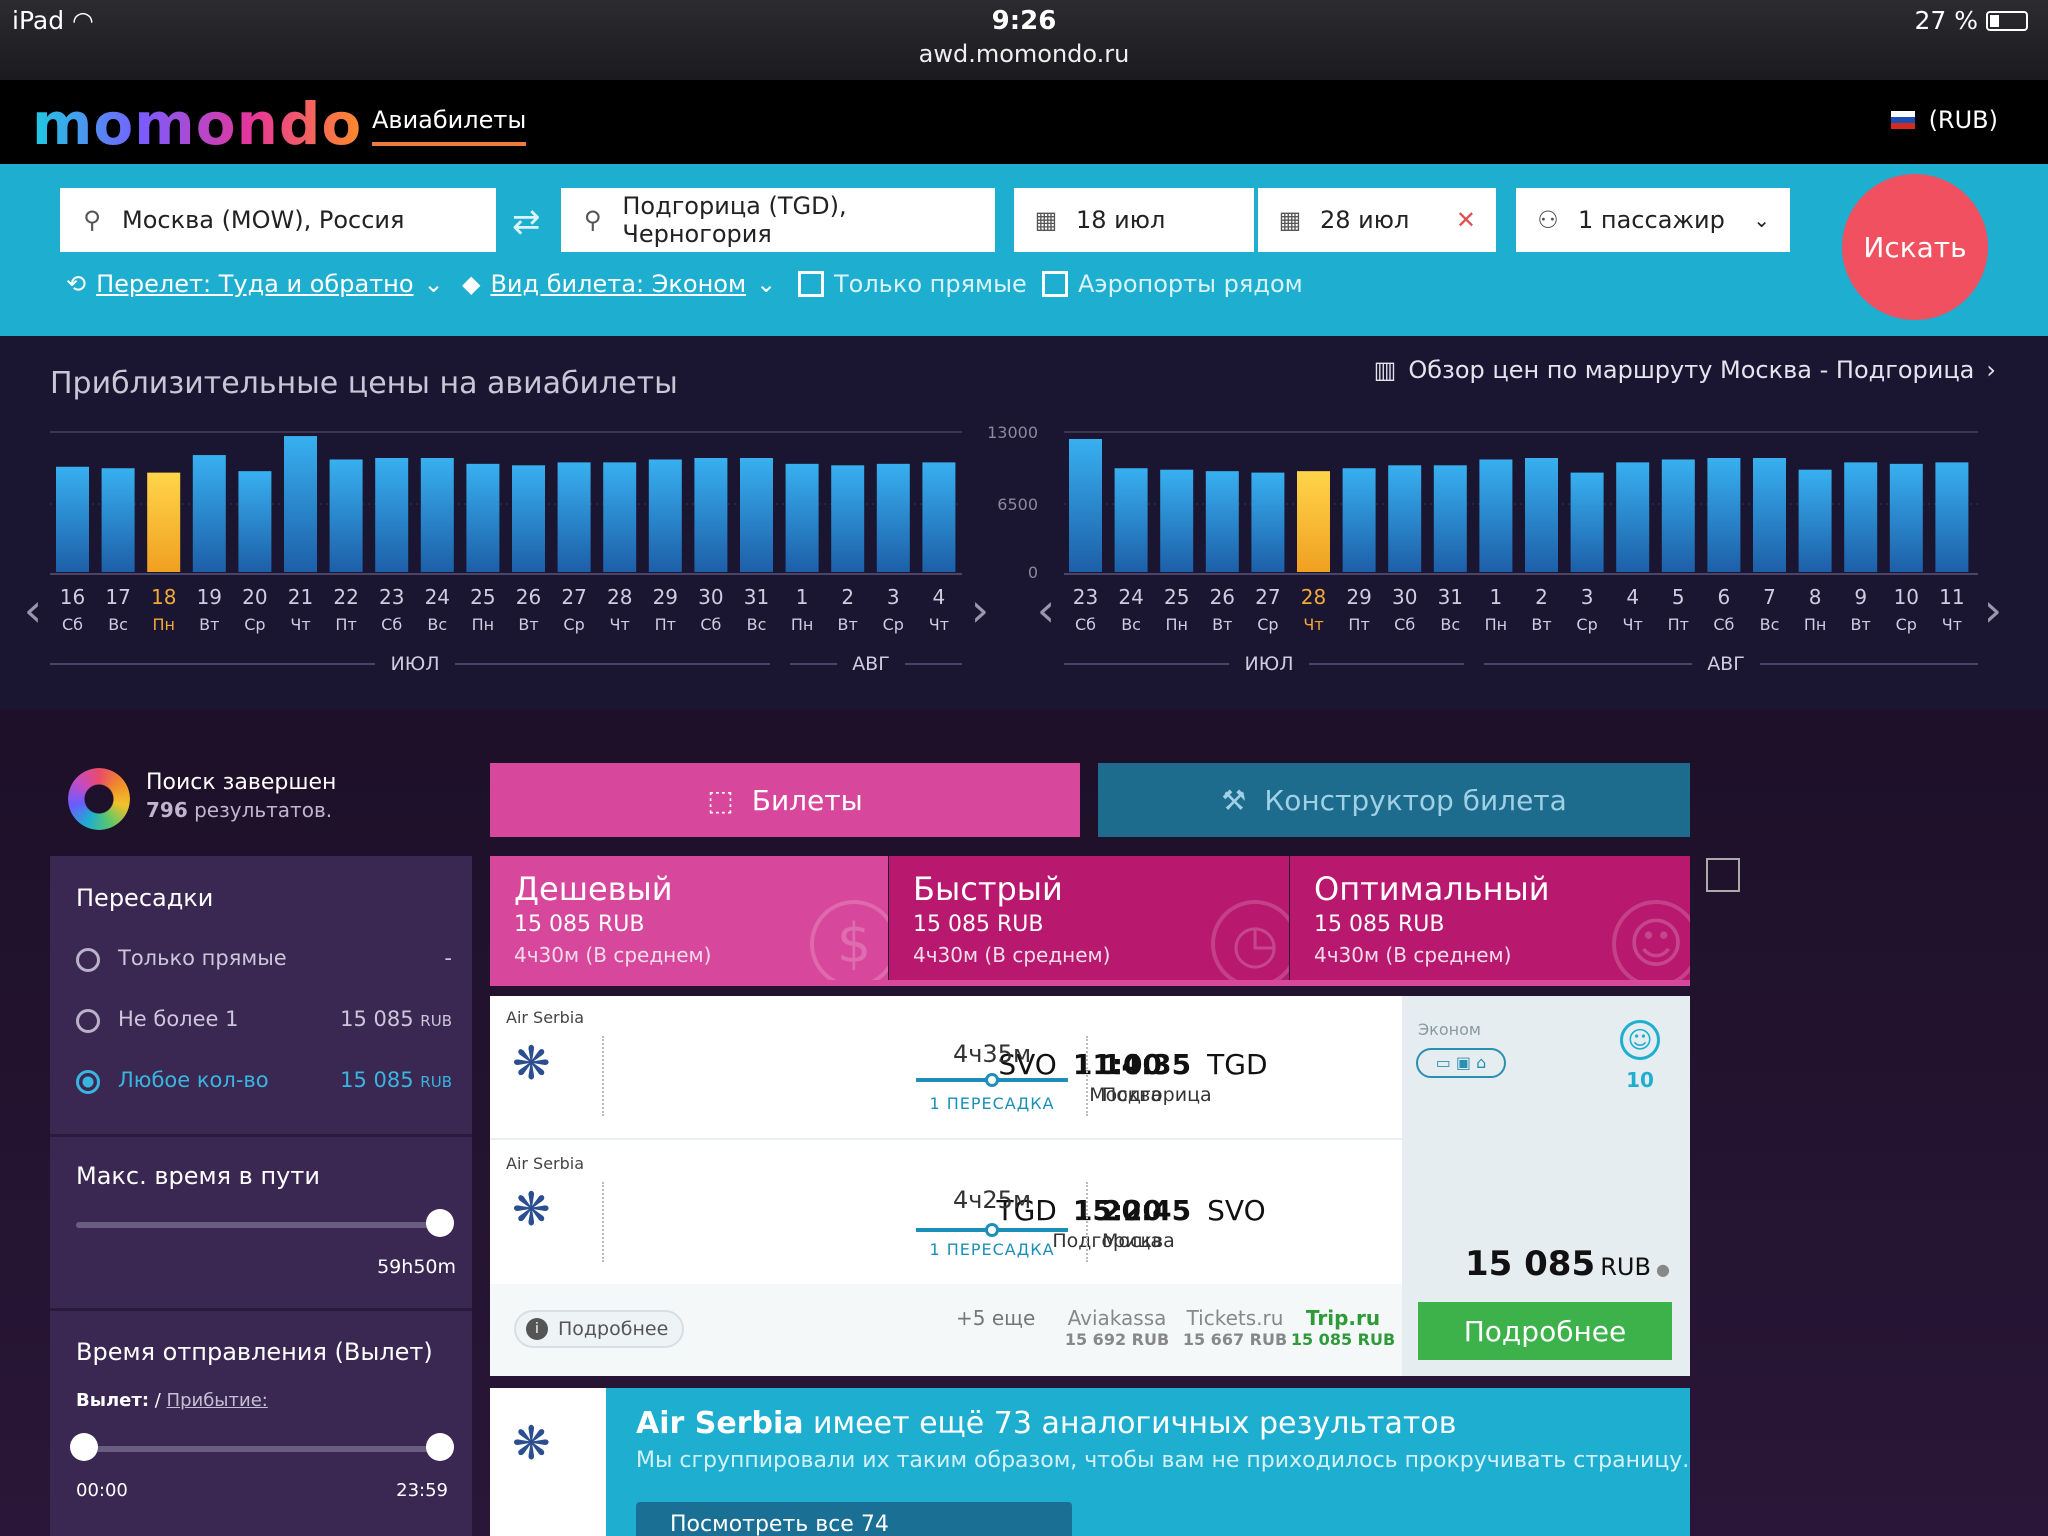 This screenshot has height=1536, width=2048. I want to click on compare-checkbox, so click(1723, 875).